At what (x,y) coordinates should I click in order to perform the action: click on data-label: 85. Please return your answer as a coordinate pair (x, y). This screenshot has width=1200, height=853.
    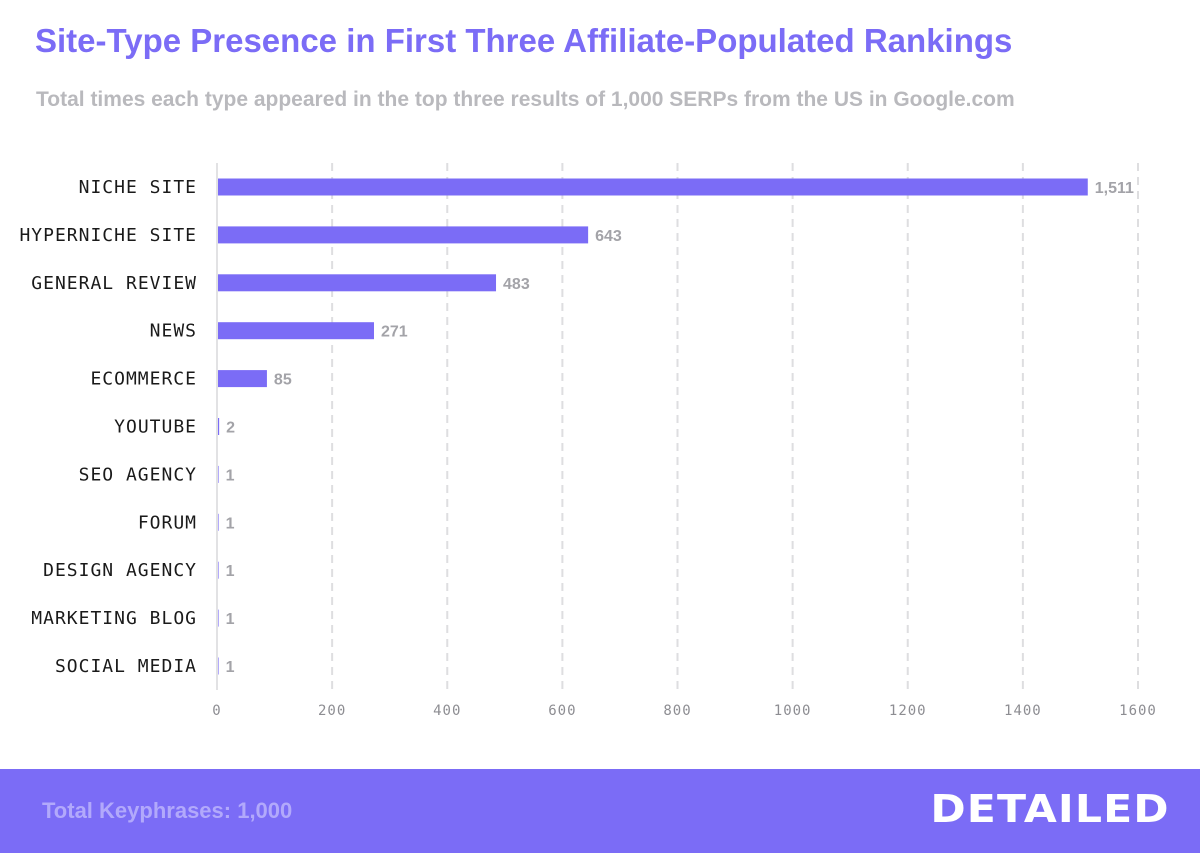
    Looking at the image, I should click on (283, 380).